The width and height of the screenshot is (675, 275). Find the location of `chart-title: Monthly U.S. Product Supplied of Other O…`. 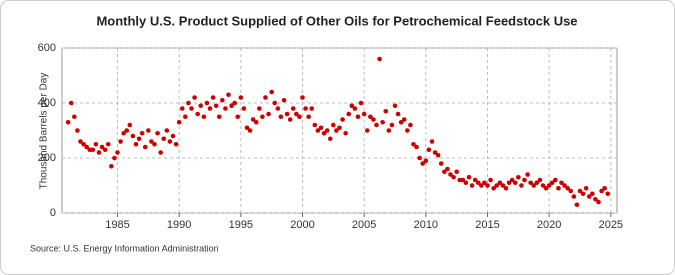

chart-title: Monthly U.S. Product Supplied of Other O… is located at coordinates (336, 20).